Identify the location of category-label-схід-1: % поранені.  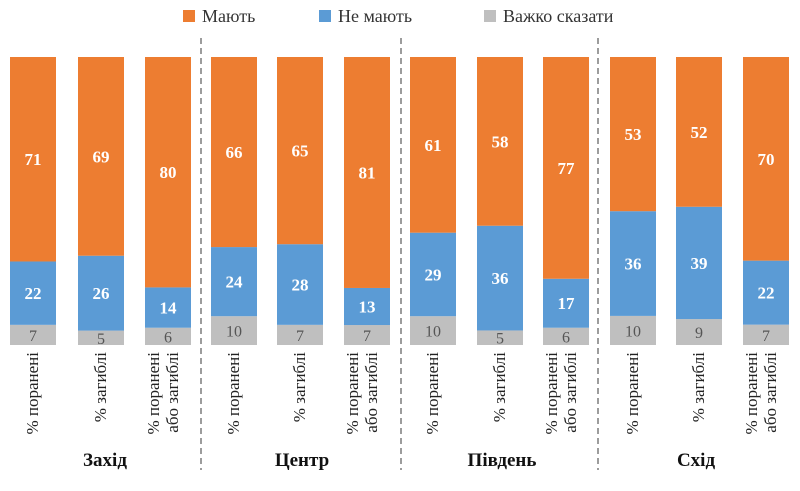
(632, 393).